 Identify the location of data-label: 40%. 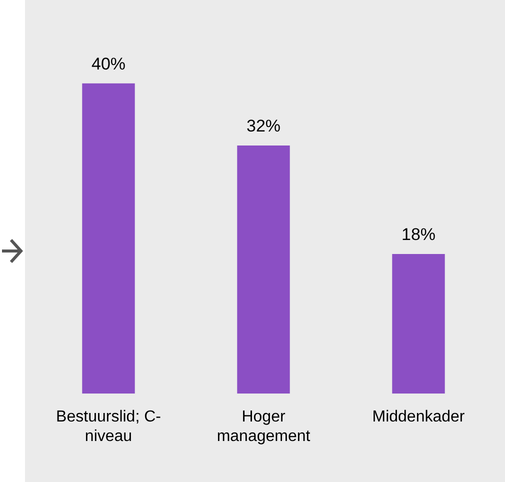
(108, 64).